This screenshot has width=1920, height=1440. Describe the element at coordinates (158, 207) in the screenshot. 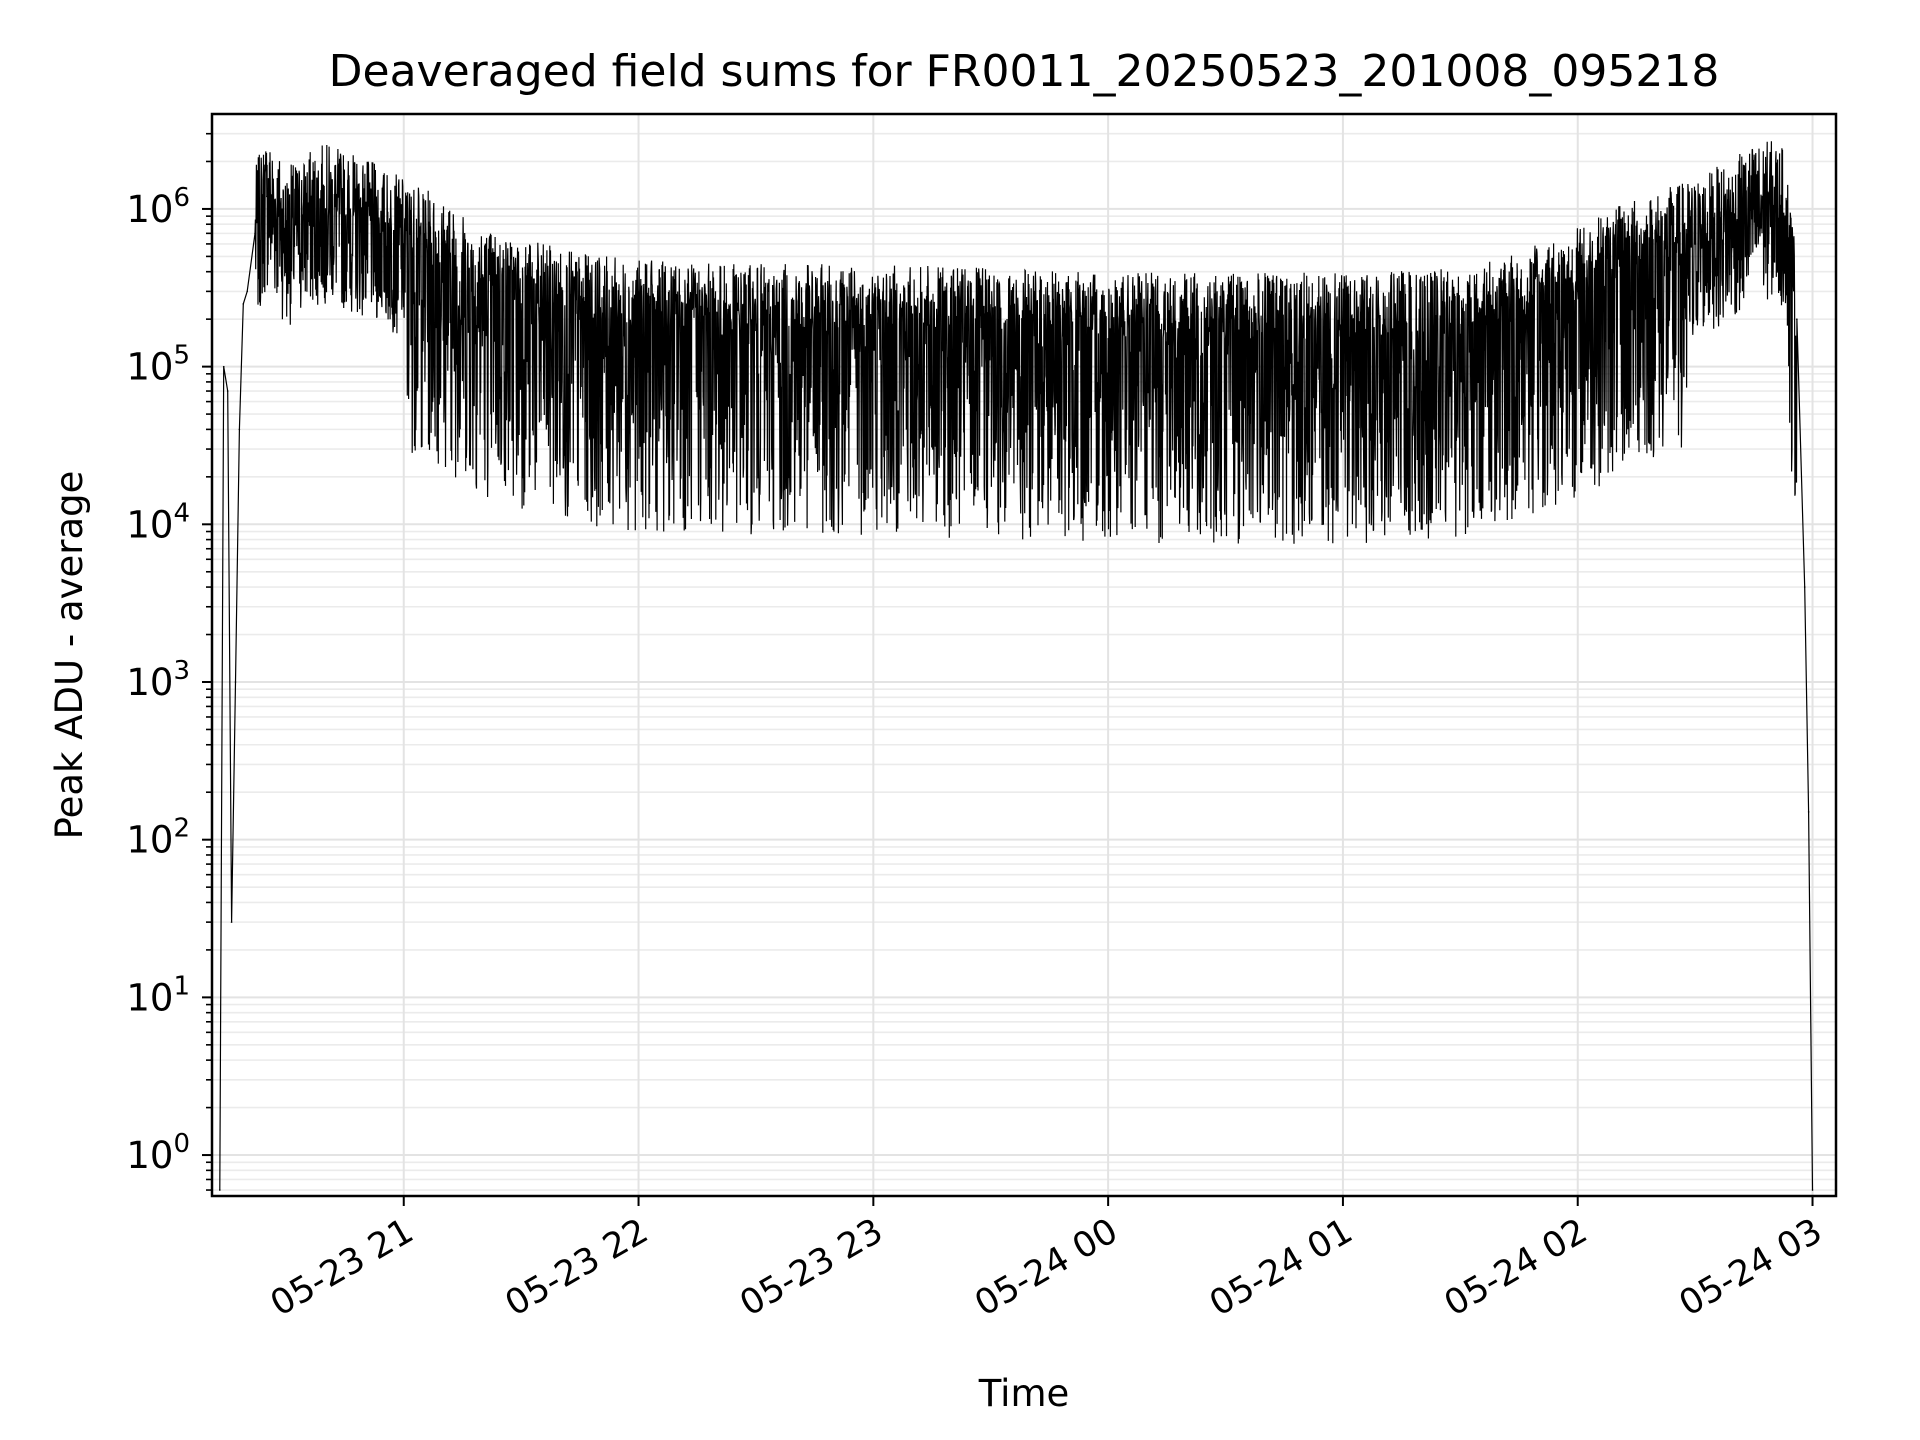

I see `y-tick-label: 106` at that location.